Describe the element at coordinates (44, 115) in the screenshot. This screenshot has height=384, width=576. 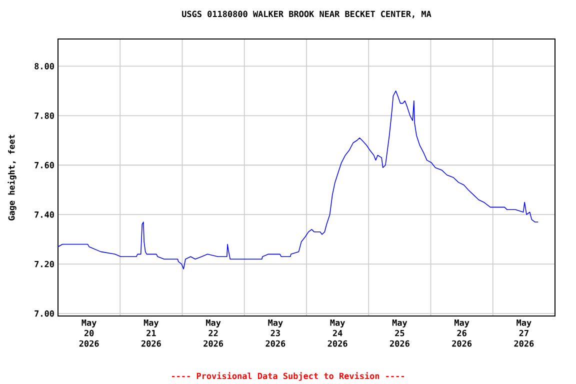
I see `y-tick-label: 7.80` at that location.